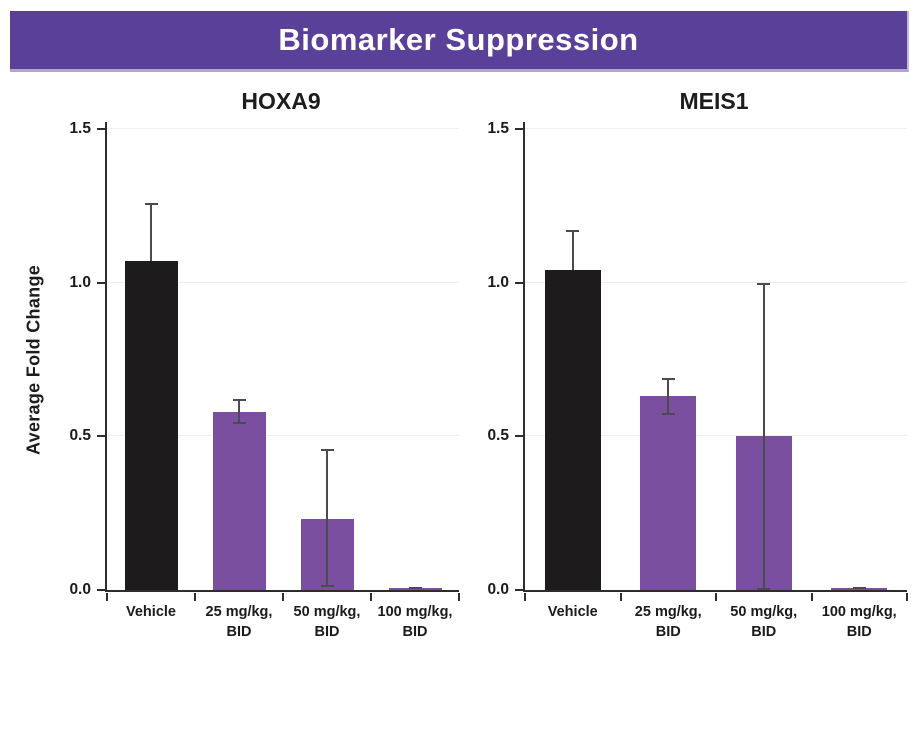  I want to click on y-axis-title: Average Fold Change, so click(33, 359).